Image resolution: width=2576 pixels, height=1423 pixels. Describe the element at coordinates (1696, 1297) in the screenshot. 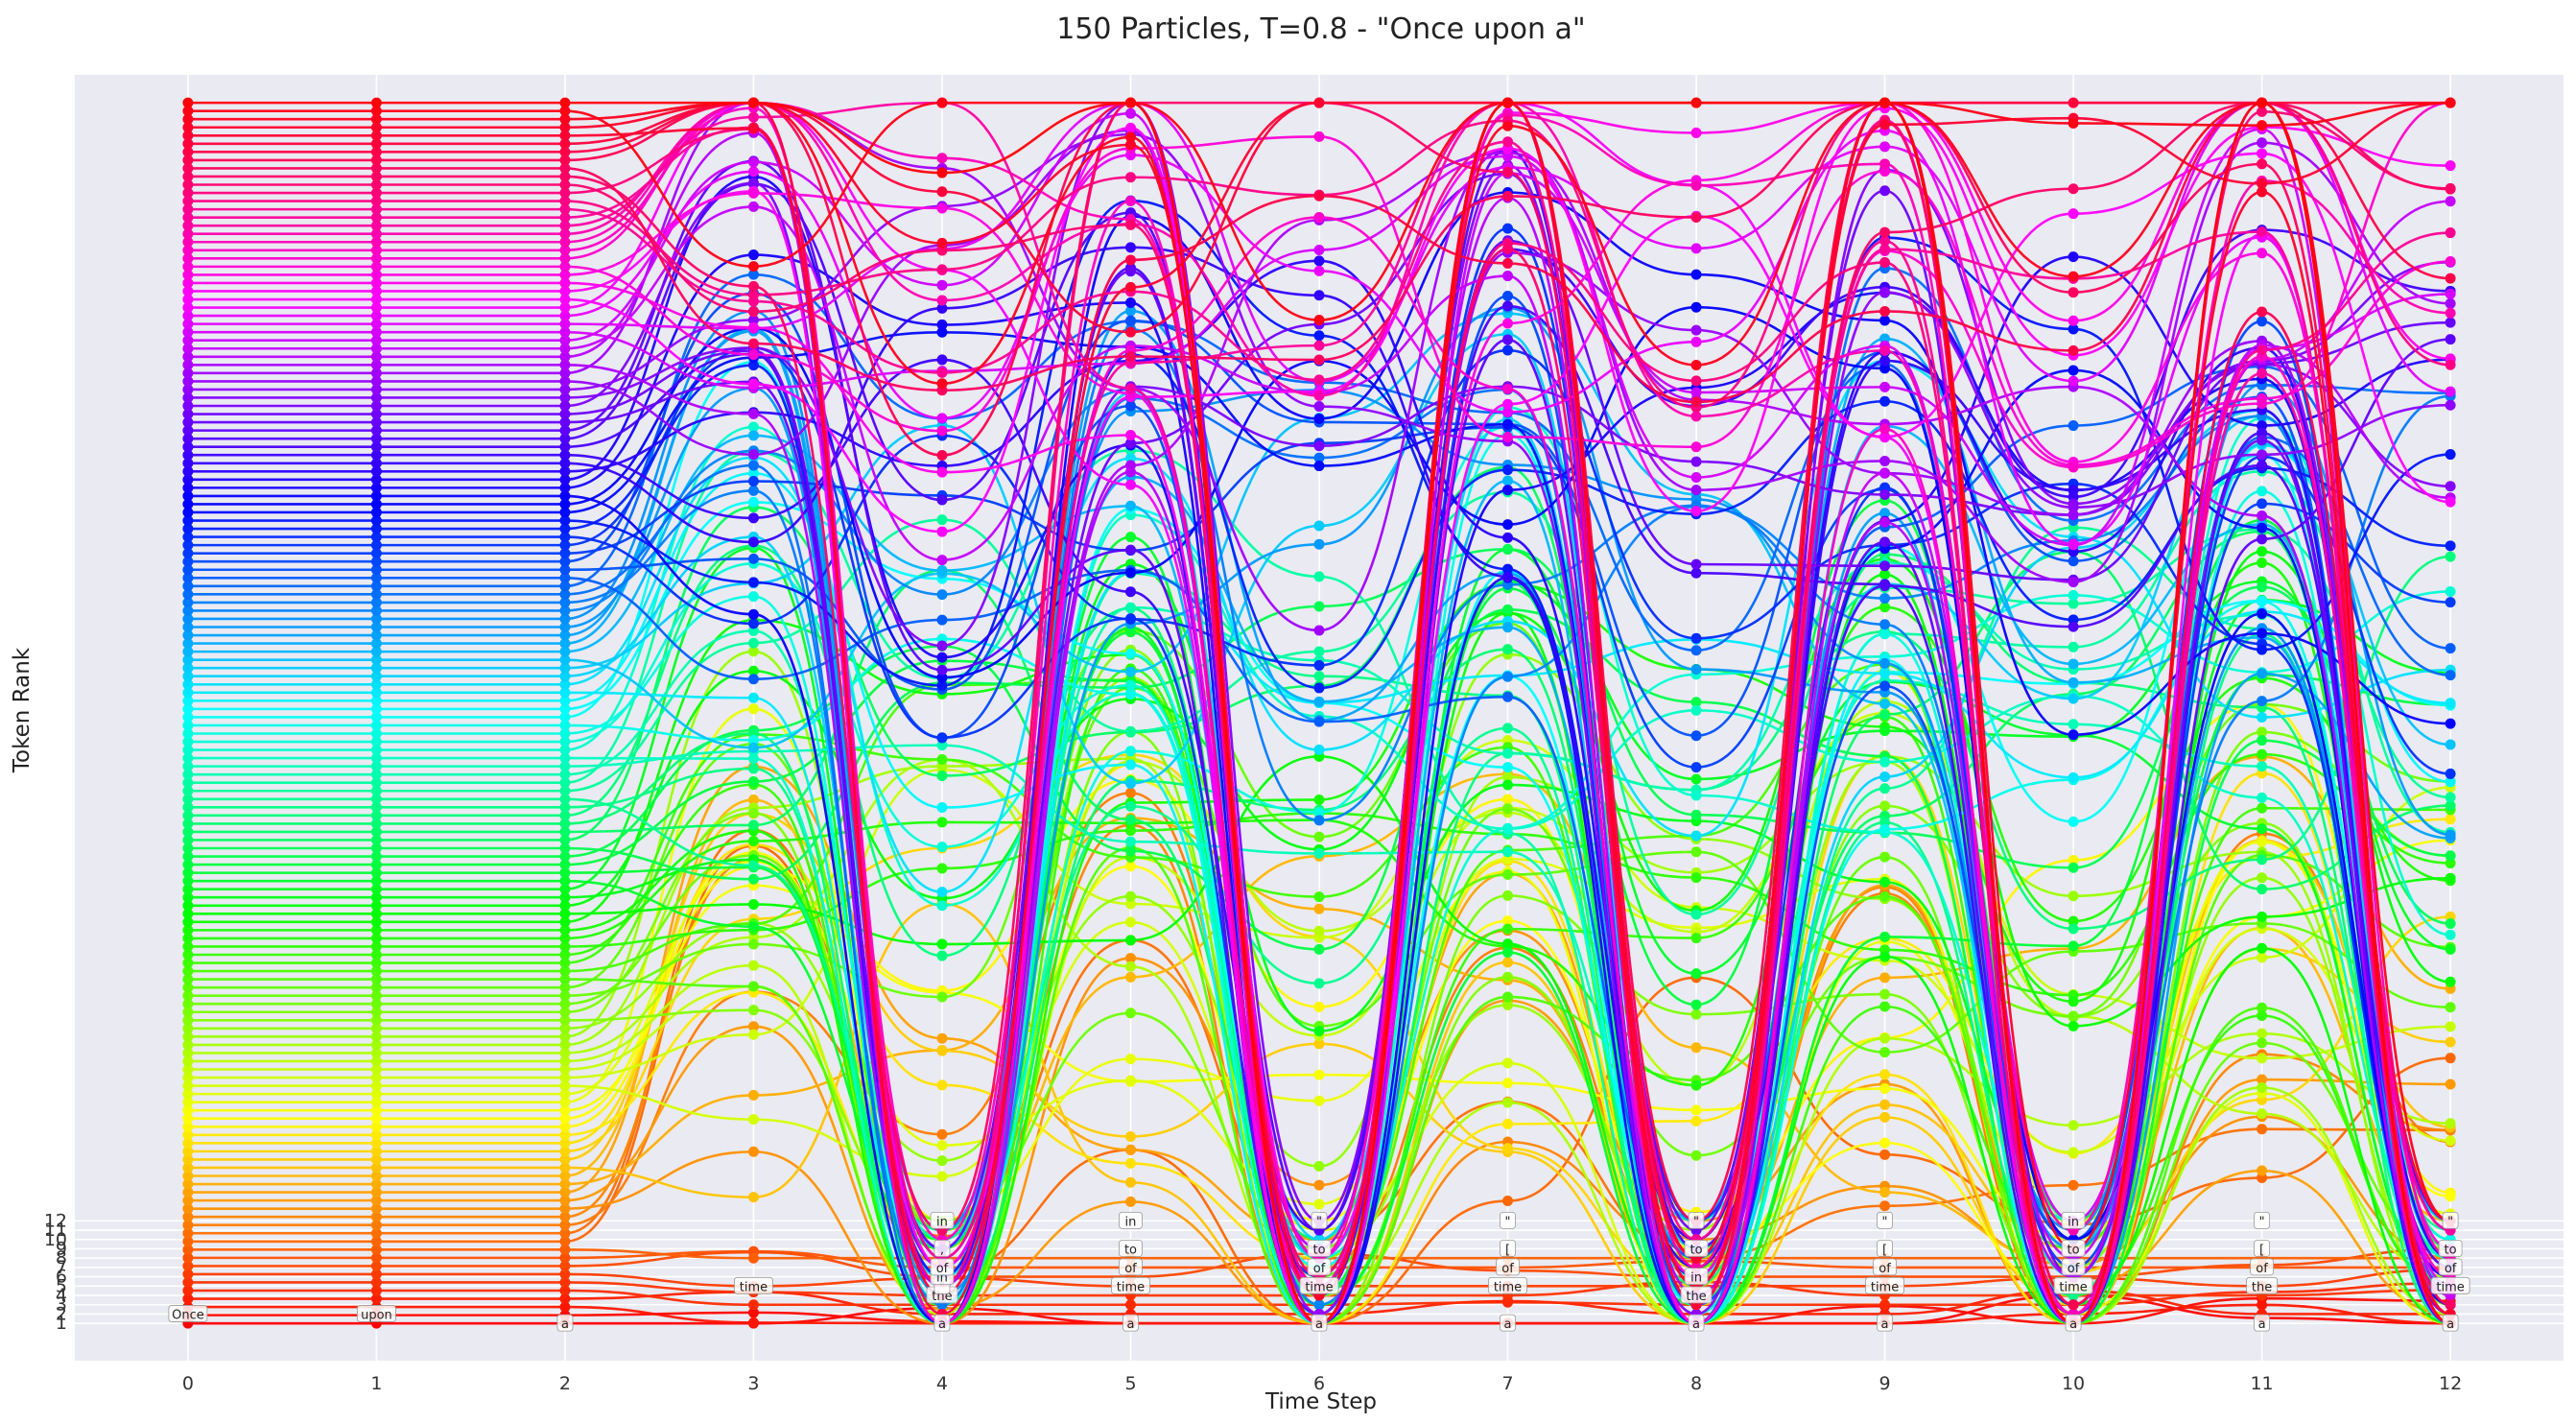

I see `annotation-text: the` at that location.